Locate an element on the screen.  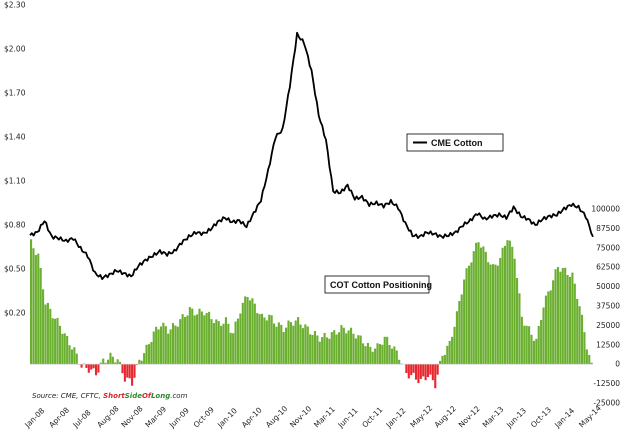
source-brand-short: Short is located at coordinates (114, 396).